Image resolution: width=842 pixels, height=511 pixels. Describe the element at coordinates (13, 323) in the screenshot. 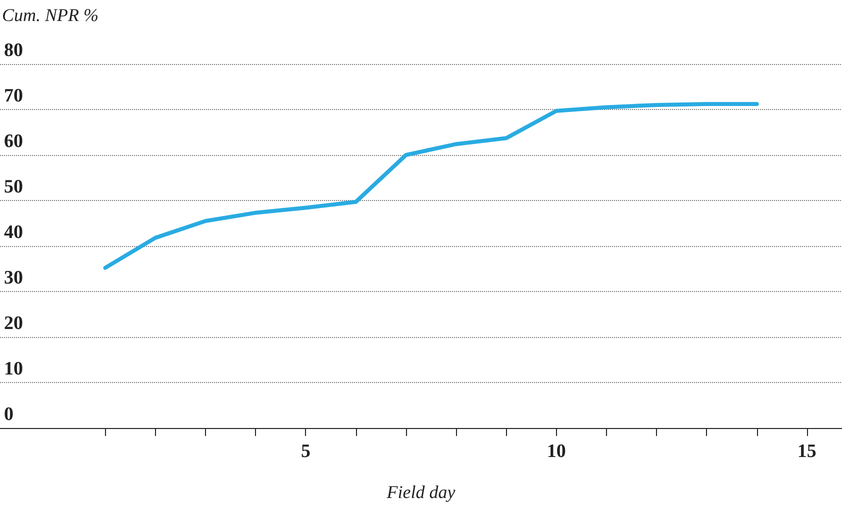

I see `y-tick-label: 20` at that location.